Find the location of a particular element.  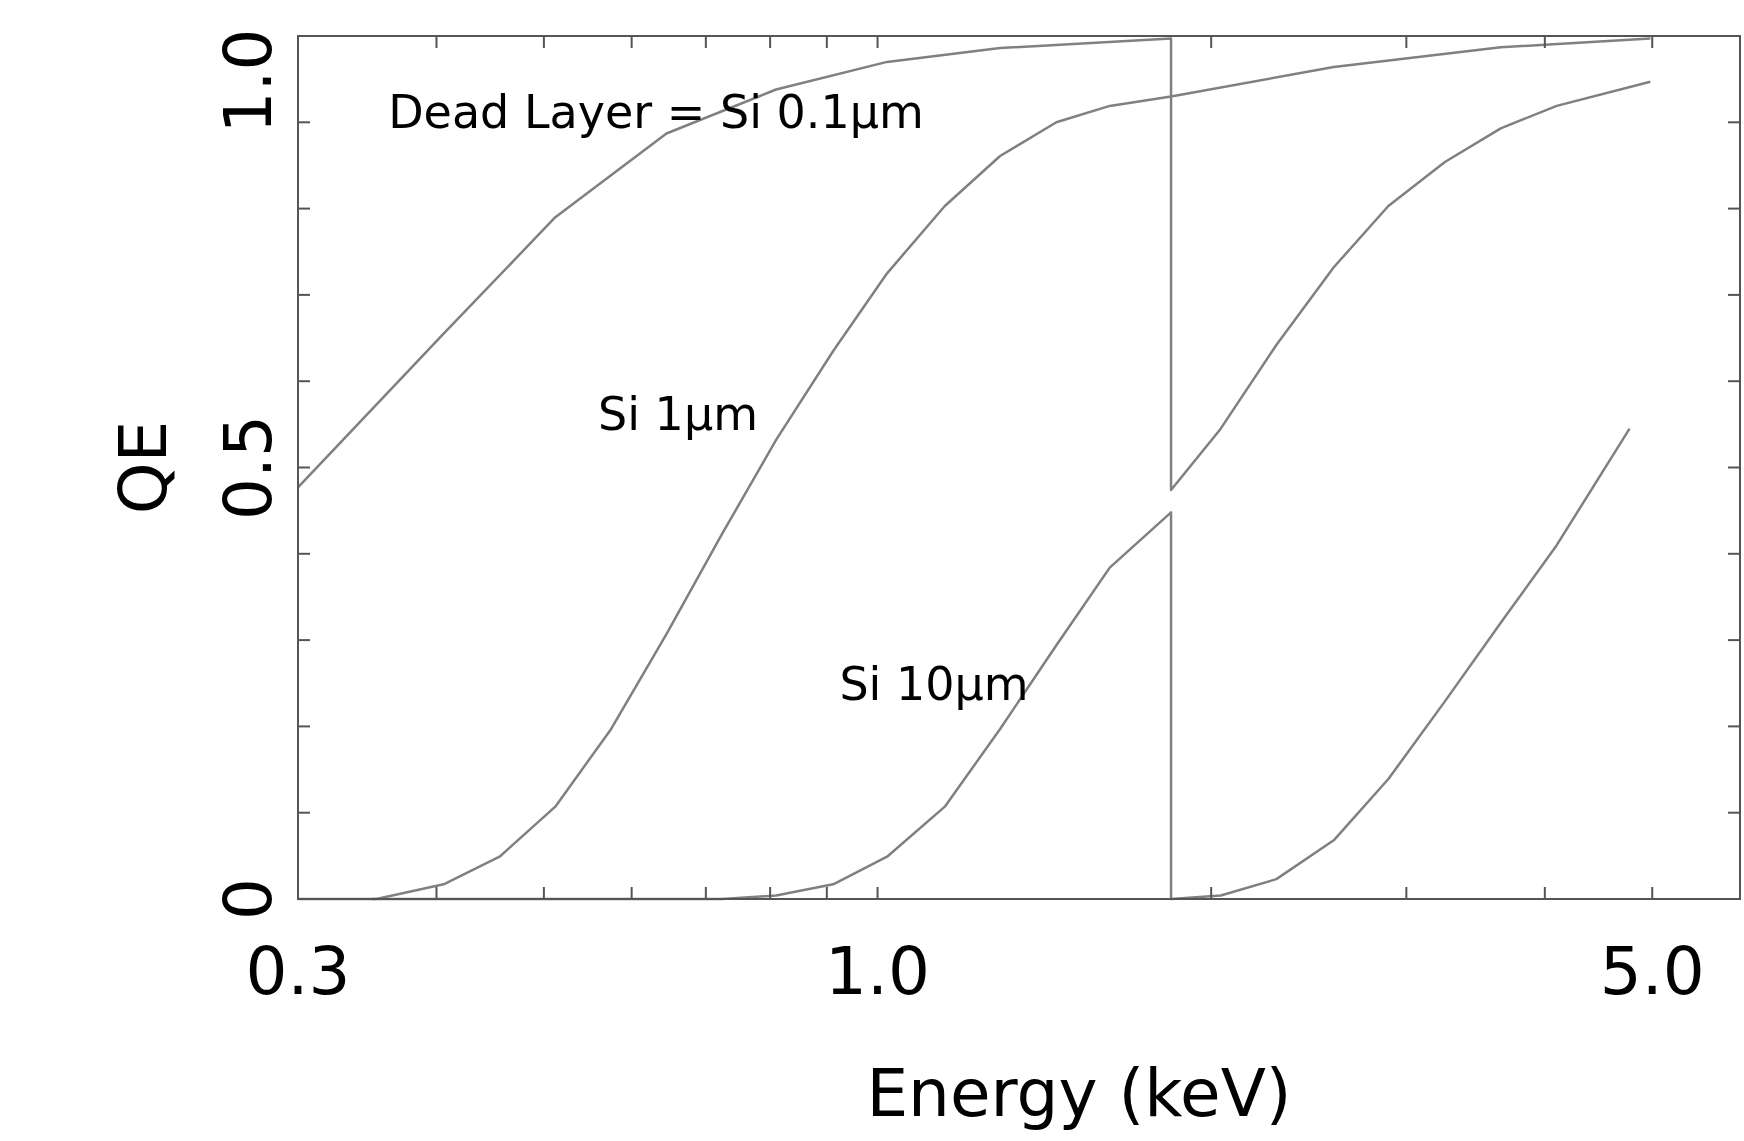

y-tick-label: 0.5 is located at coordinates (249, 467).